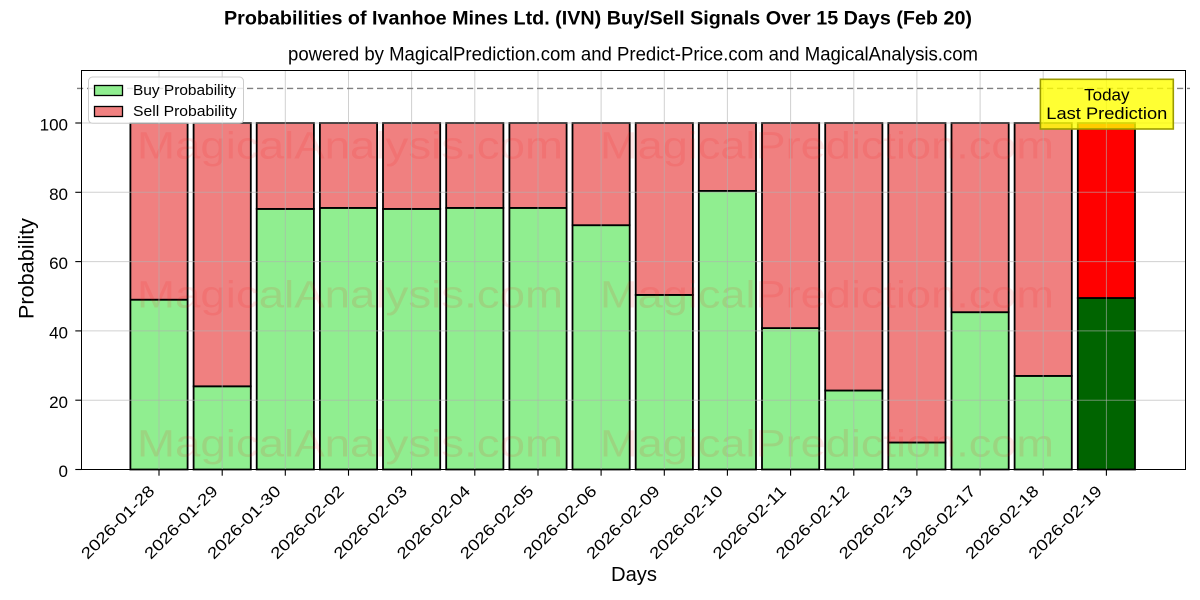 The height and width of the screenshot is (600, 1200). I want to click on svg-text: 20, so click(58, 402).